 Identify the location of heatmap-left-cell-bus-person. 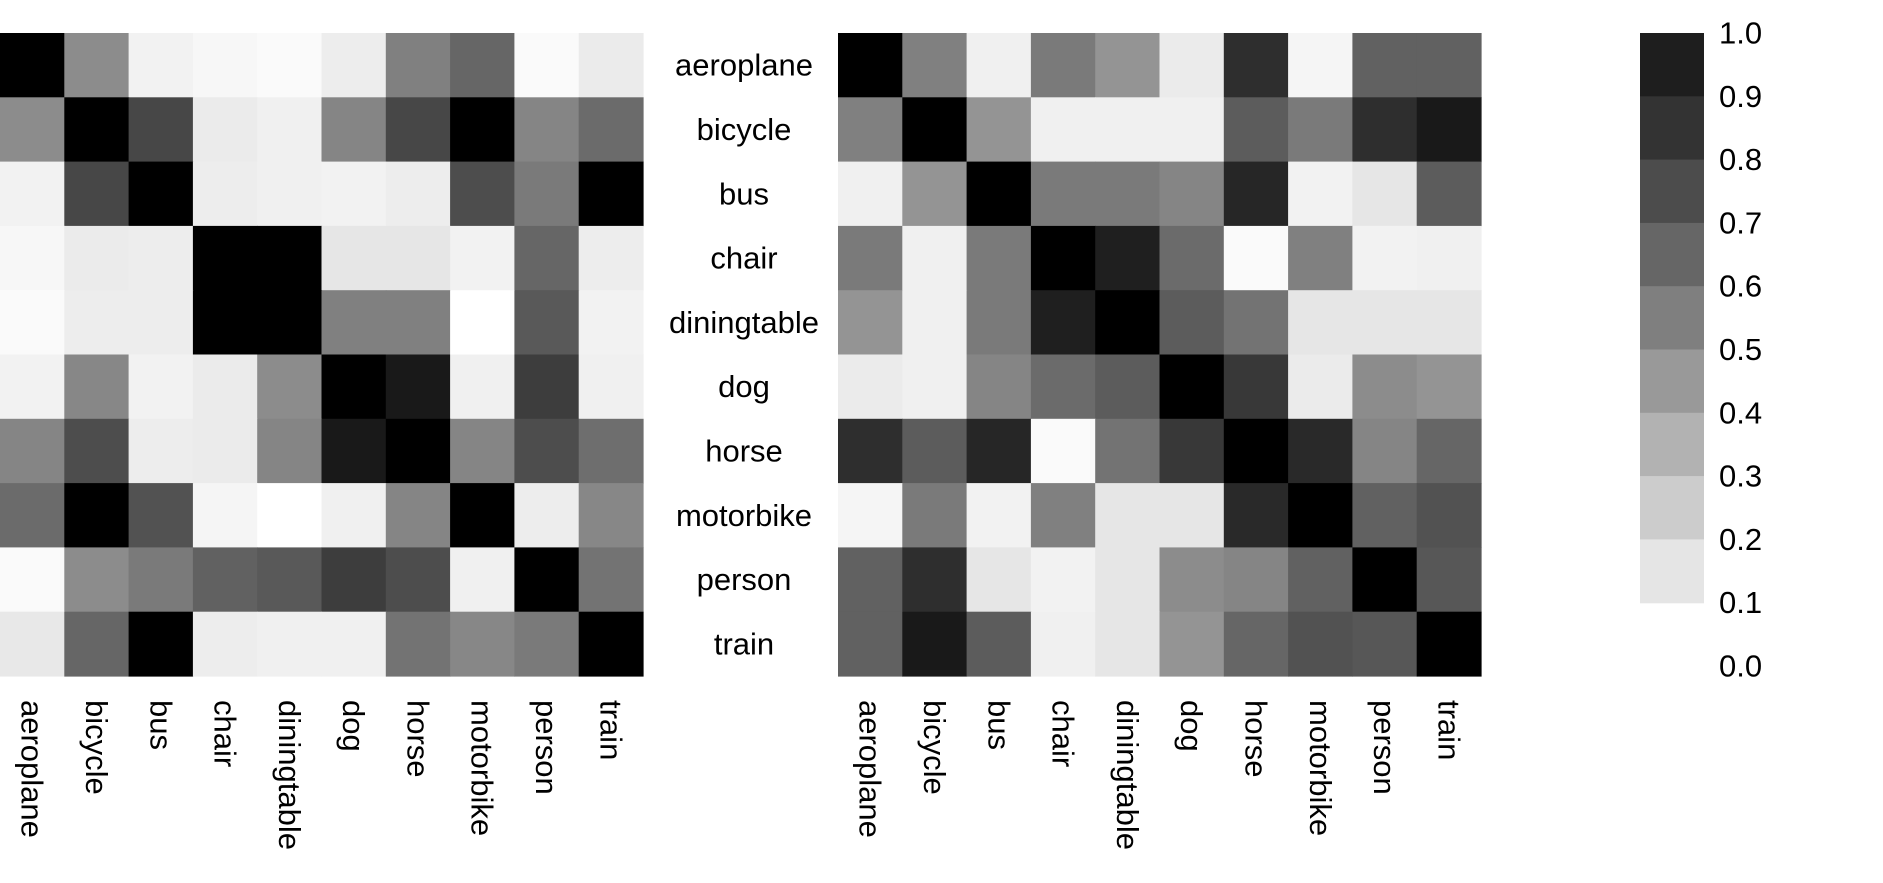
(547, 194).